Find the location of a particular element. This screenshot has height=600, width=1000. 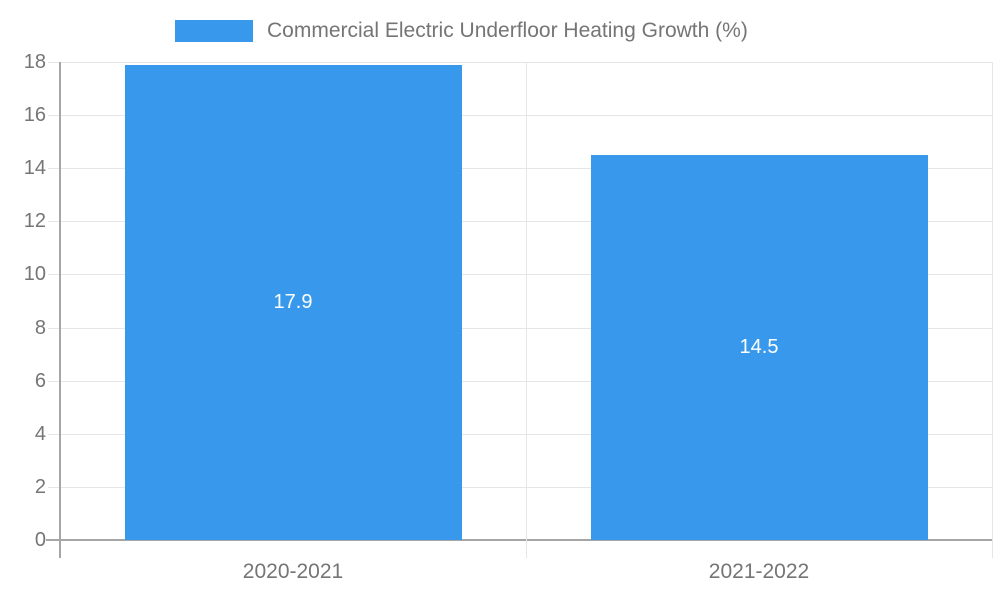

y-axis-tick-label: 6 is located at coordinates (40, 380).